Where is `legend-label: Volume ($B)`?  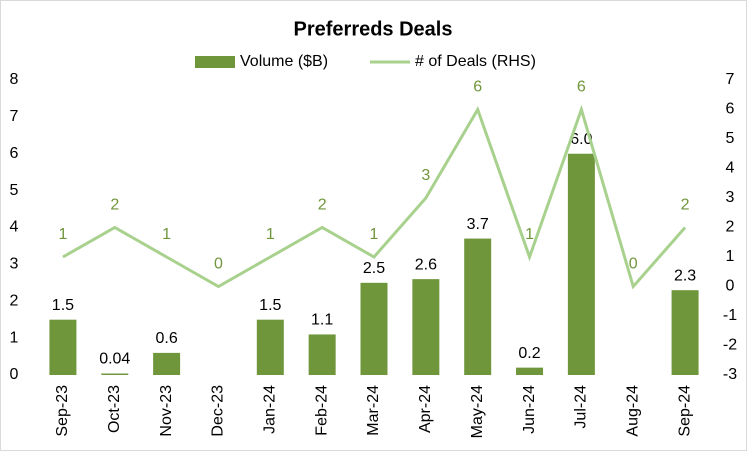 legend-label: Volume ($B) is located at coordinates (284, 61).